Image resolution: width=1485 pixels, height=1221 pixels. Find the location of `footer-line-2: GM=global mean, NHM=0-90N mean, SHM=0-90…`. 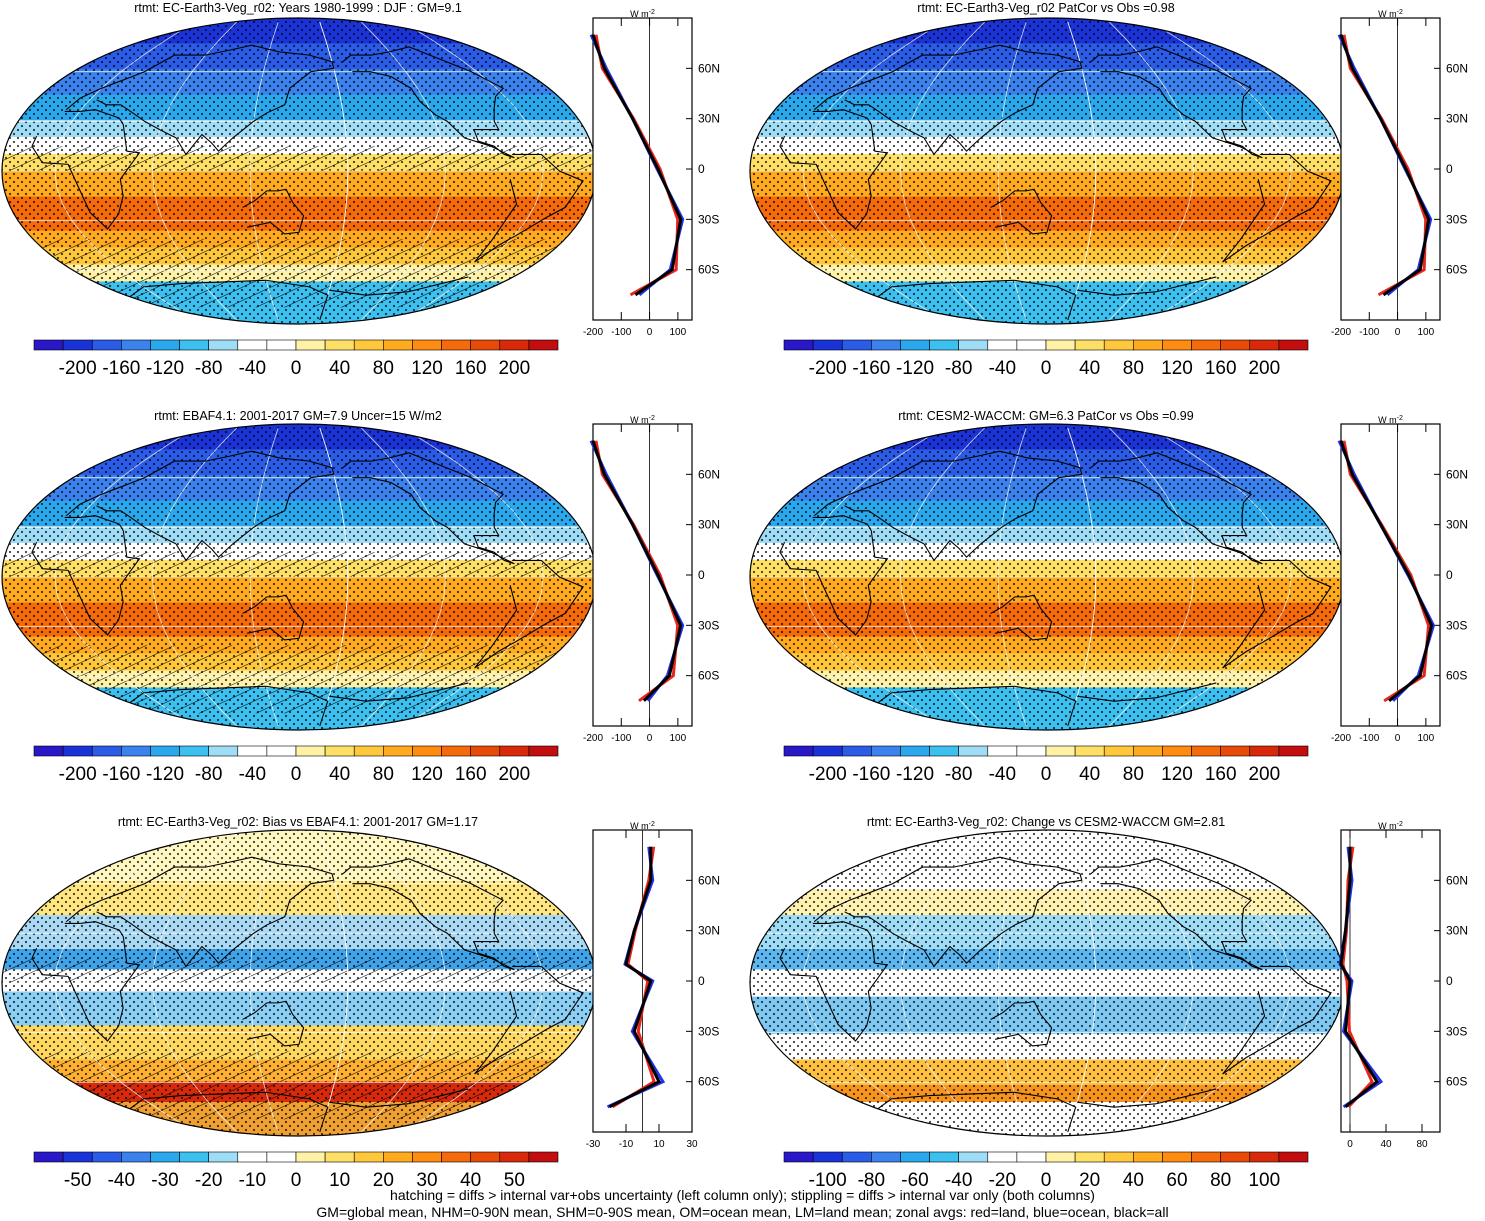

footer-line-2: GM=global mean, NHM=0-90N mean, SHM=0-90… is located at coordinates (742, 1212).